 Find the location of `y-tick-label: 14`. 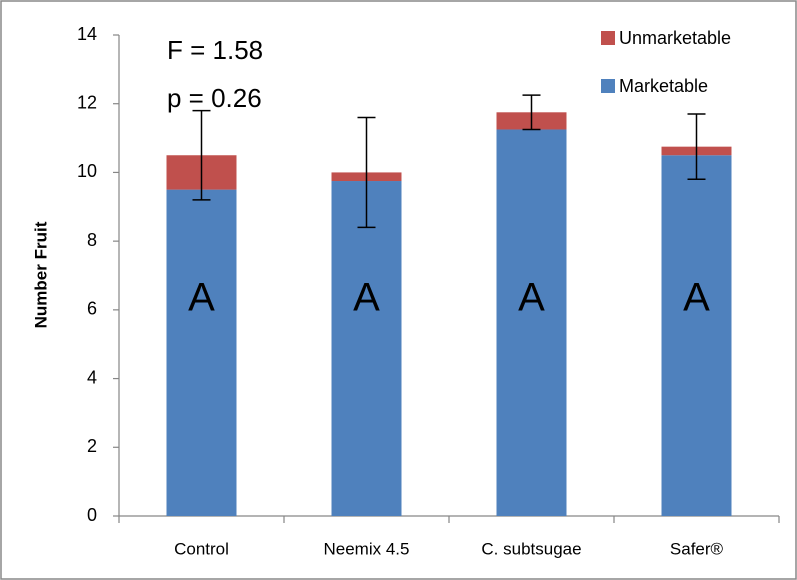

y-tick-label: 14 is located at coordinates (87, 34).